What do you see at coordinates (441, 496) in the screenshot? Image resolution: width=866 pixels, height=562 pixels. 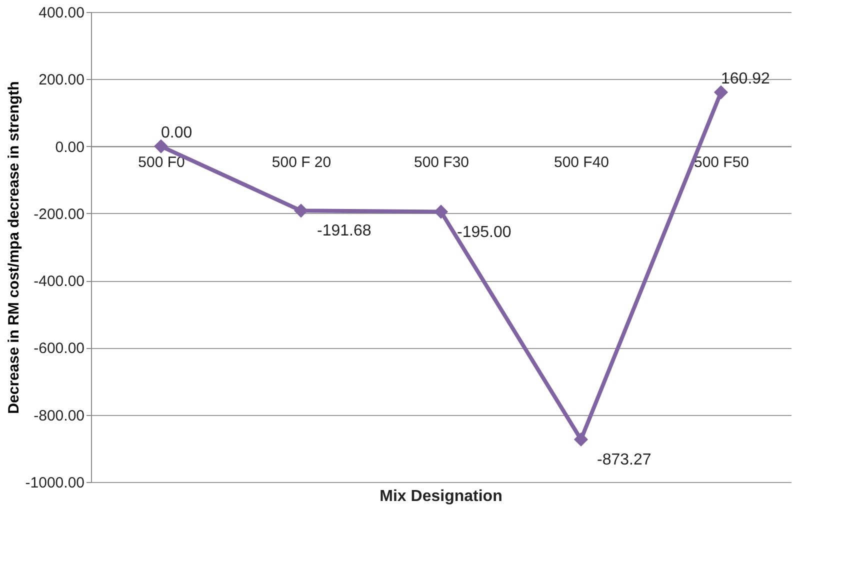 I see `x-axis-title: Mix Designation` at bounding box center [441, 496].